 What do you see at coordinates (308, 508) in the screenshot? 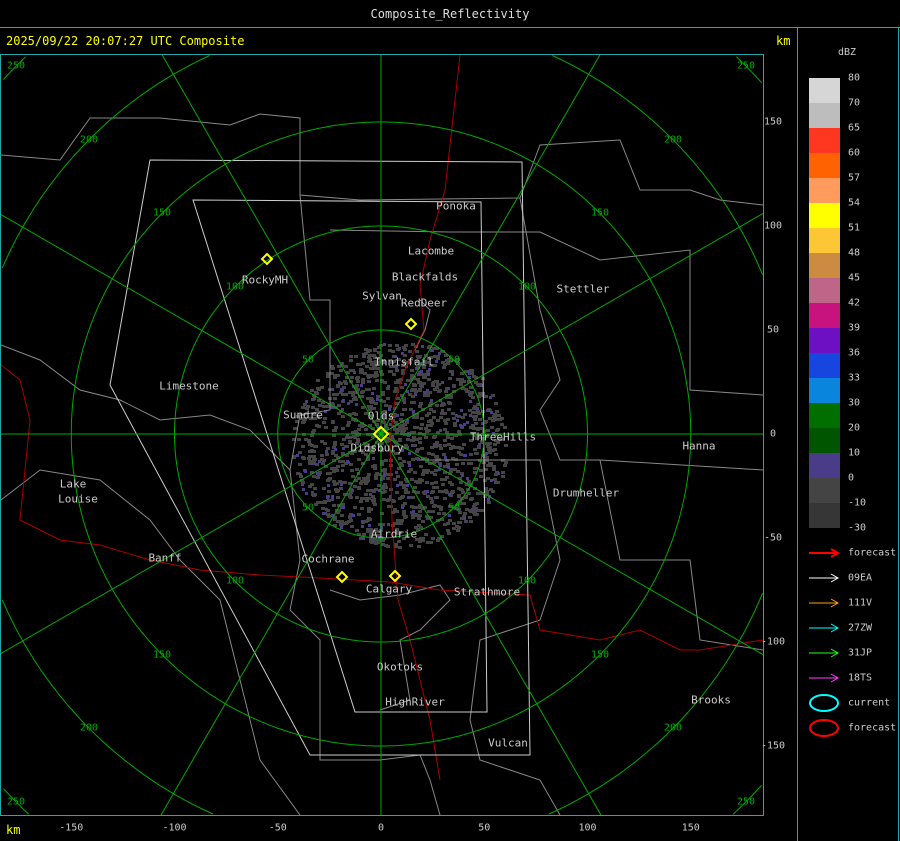
I see `ring-label: 50` at bounding box center [308, 508].